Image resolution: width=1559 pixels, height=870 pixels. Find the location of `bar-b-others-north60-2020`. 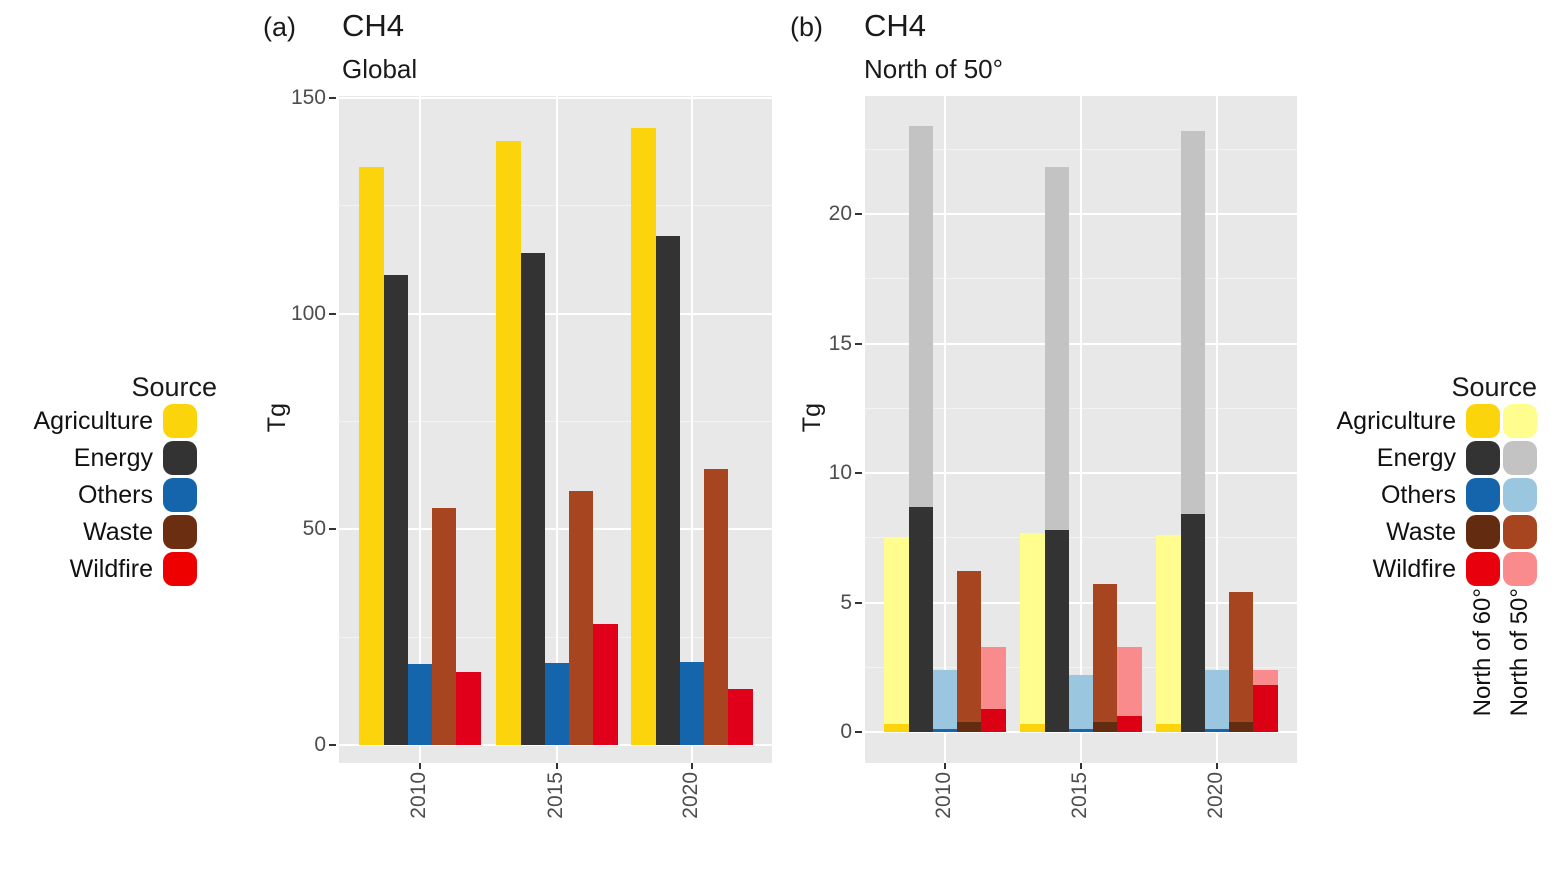

bar-b-others-north60-2020 is located at coordinates (1217, 730).